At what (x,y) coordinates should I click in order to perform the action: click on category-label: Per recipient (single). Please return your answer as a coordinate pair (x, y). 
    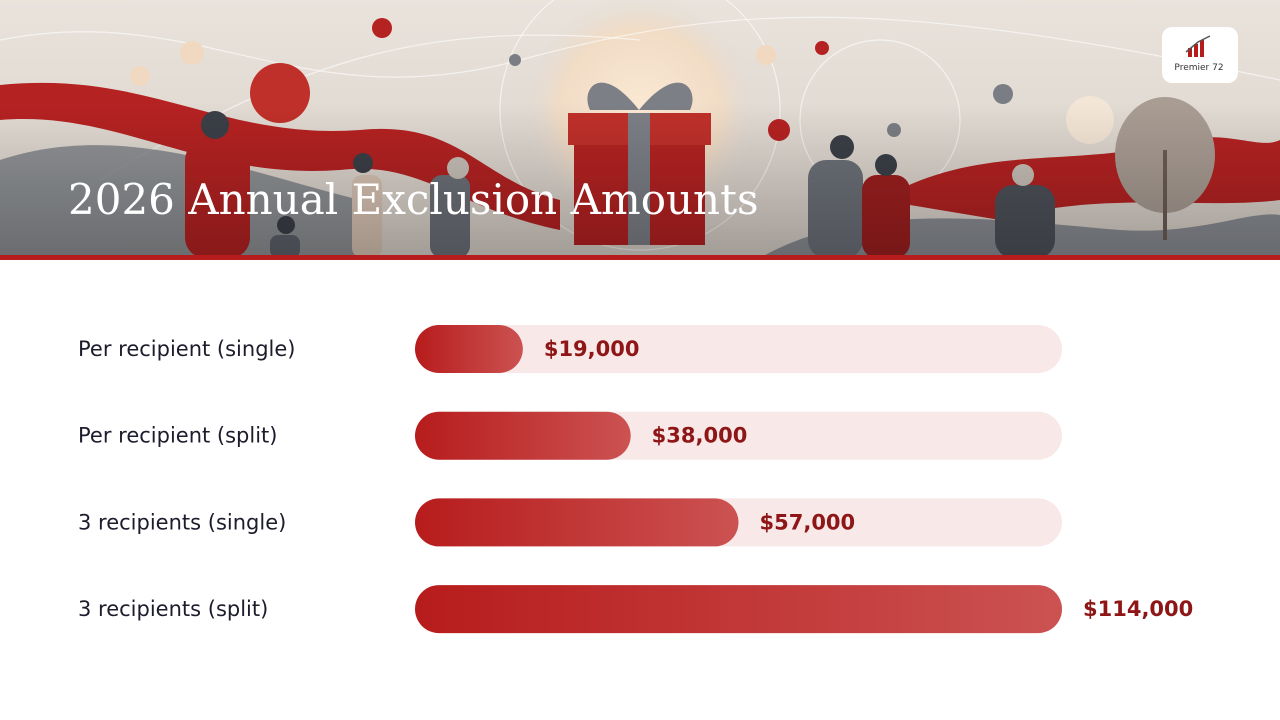
    Looking at the image, I should click on (186, 349).